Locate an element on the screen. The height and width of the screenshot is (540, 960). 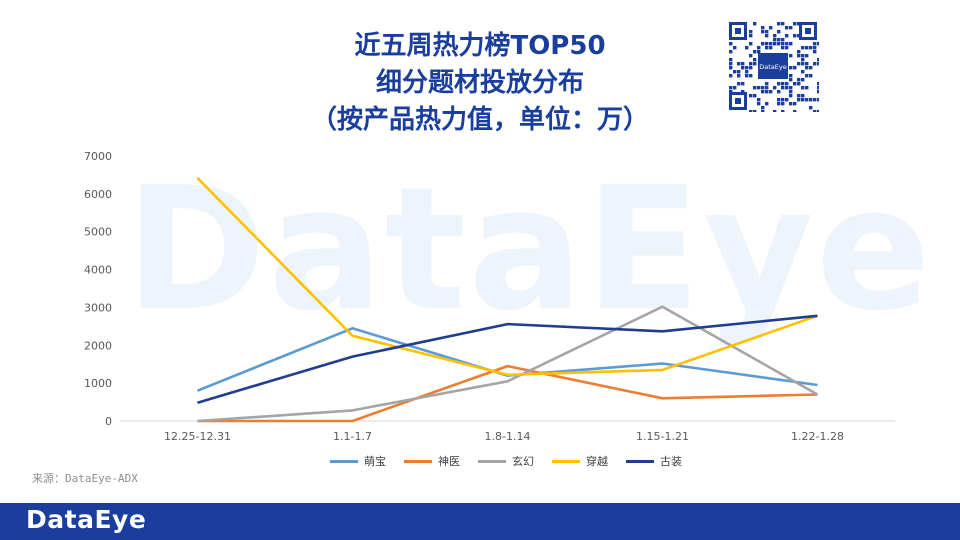
qr-center-badge is located at coordinates (773, 66).